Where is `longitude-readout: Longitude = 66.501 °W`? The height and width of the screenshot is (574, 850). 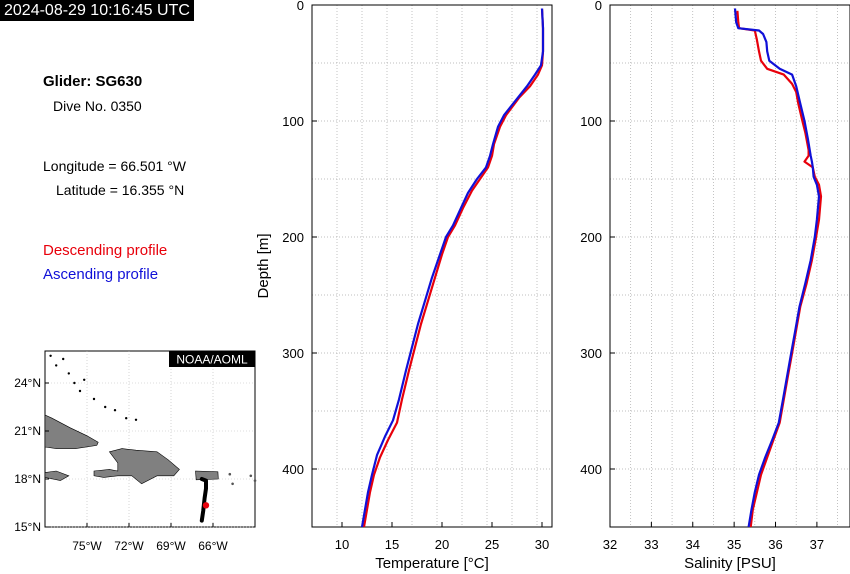 longitude-readout: Longitude = 66.501 °W is located at coordinates (114, 166).